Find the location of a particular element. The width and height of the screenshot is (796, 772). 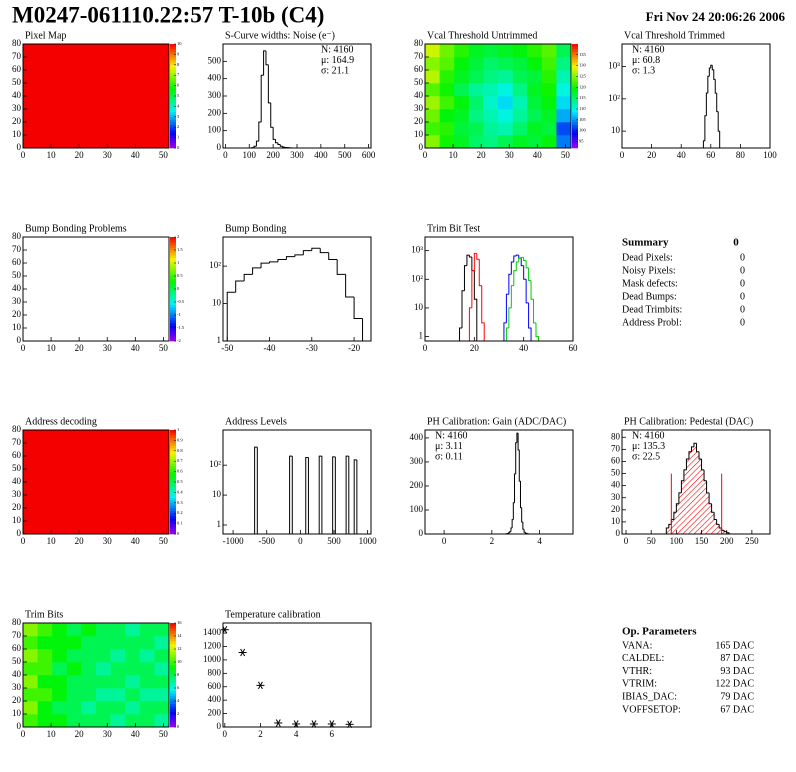

colorbar-label: 135 is located at coordinates (583, 54).